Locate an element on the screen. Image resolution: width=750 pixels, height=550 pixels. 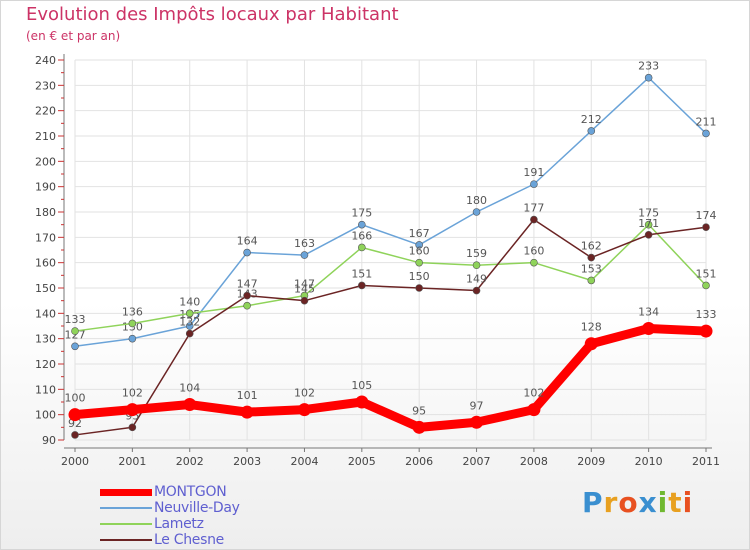
y-tick-label: 100 is located at coordinates (45, 415).